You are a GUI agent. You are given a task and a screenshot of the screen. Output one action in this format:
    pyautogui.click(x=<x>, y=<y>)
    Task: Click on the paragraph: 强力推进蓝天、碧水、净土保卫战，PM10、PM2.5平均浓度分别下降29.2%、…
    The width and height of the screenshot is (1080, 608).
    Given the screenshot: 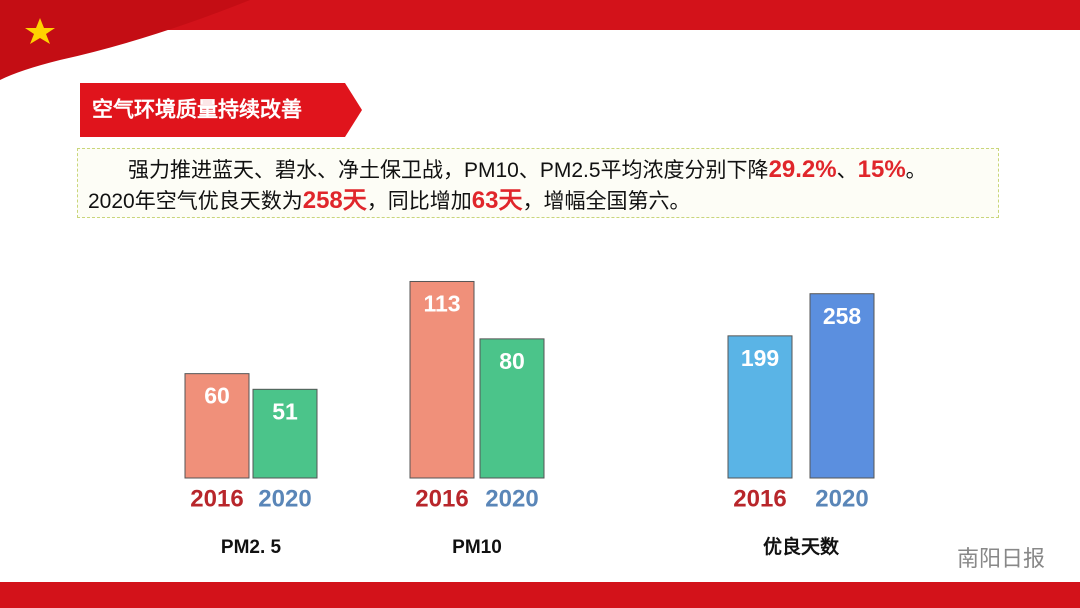 What is the action you would take?
    pyautogui.click(x=538, y=183)
    